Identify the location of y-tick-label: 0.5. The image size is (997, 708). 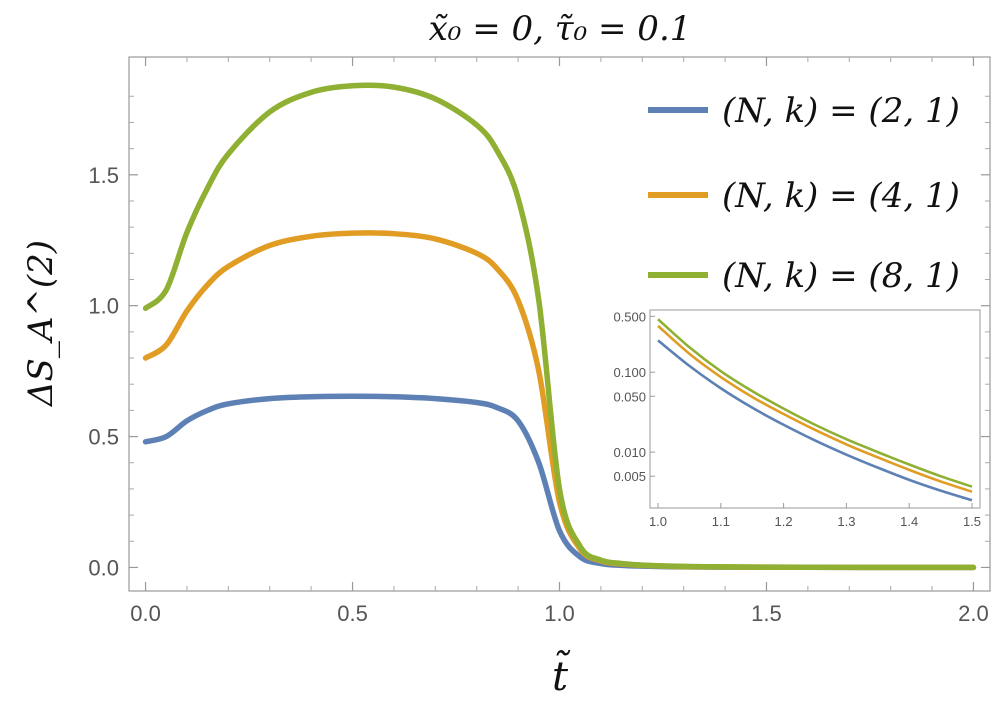
(103, 437).